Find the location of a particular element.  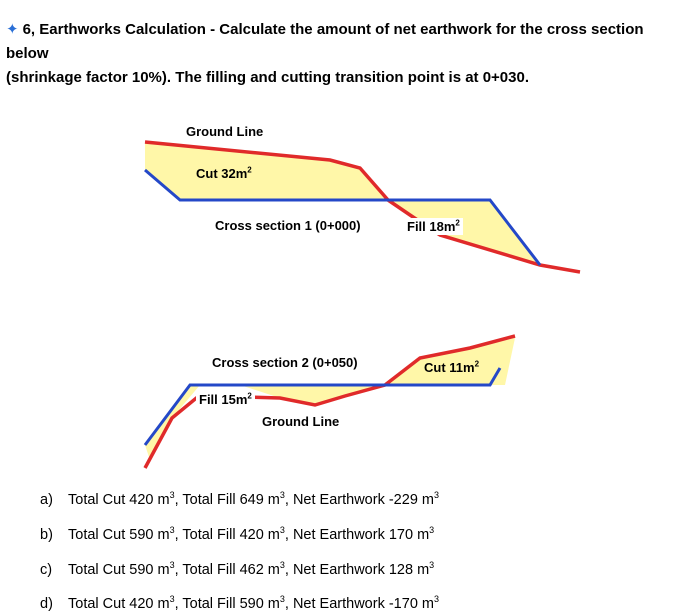

option-d-text-1: Total Cut 420 m is located at coordinates (119, 604).